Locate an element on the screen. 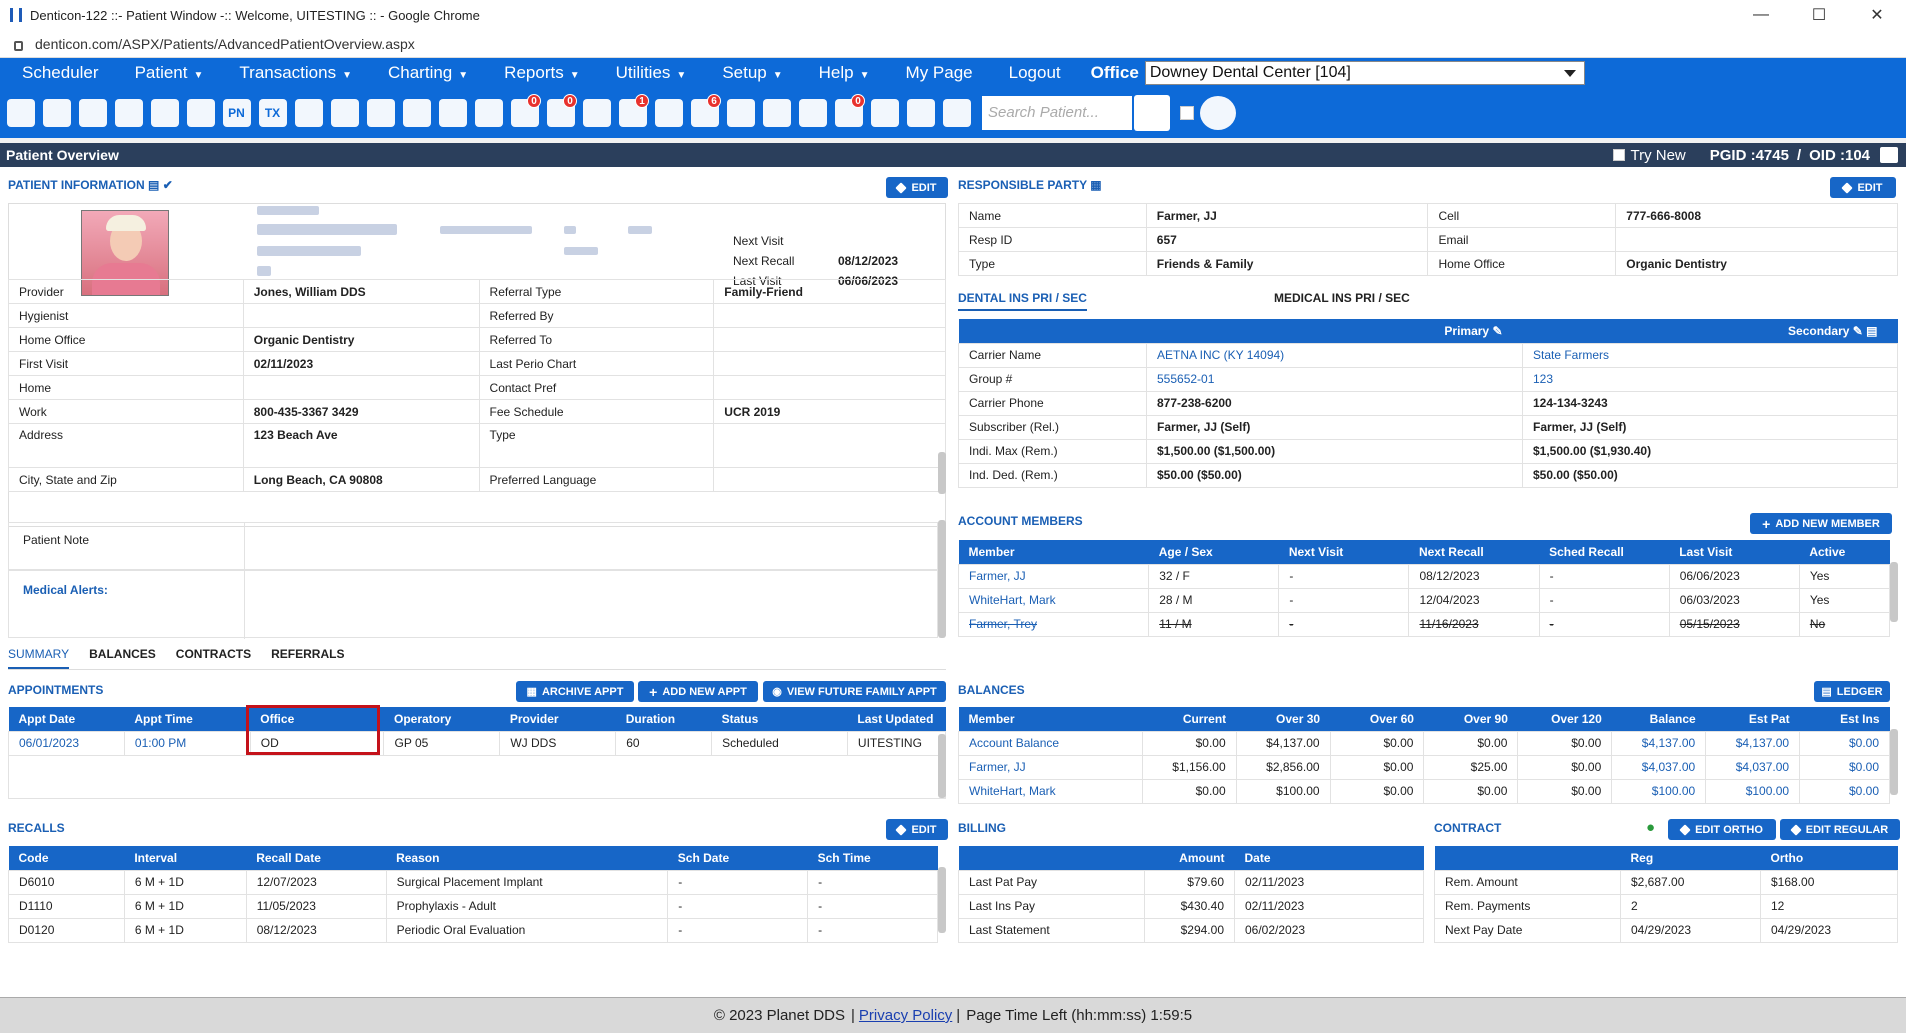 The height and width of the screenshot is (1033, 1906). table-row: Next Pay Date 04/29/2023 04/29/2023 is located at coordinates (1666, 930).